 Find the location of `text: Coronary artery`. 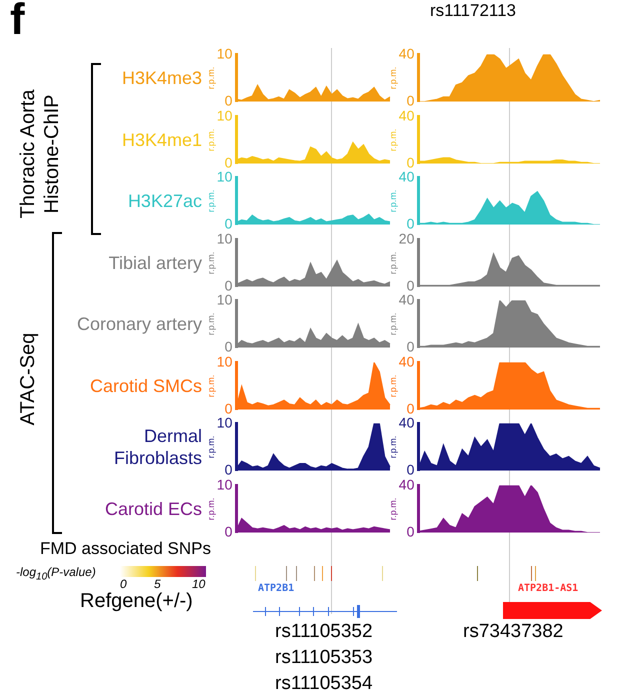

text: Coronary artery is located at coordinates (139, 324).